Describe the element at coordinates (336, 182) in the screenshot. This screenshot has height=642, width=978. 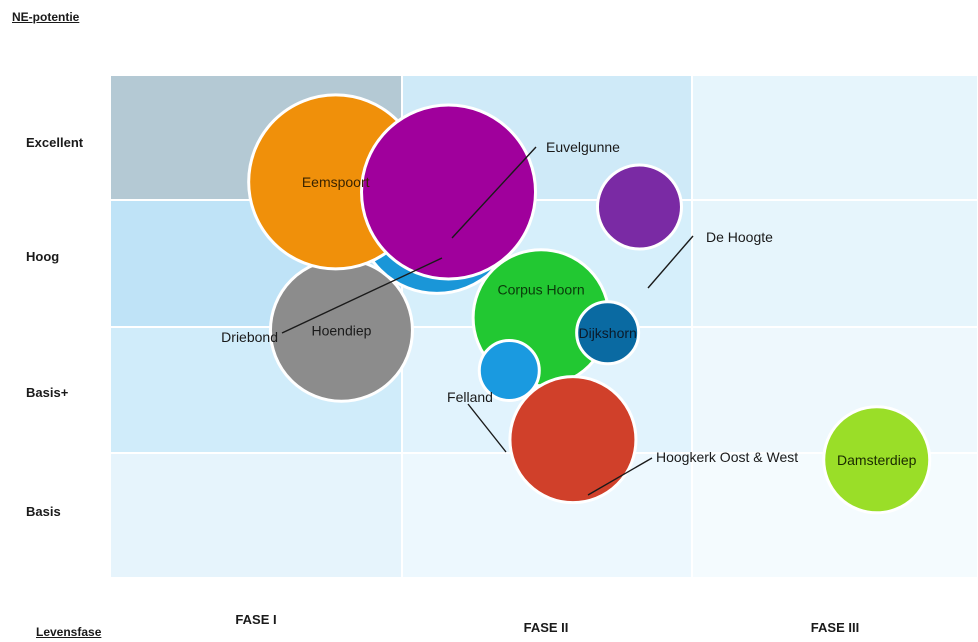
I see `bubble-label: Eemspoort` at that location.